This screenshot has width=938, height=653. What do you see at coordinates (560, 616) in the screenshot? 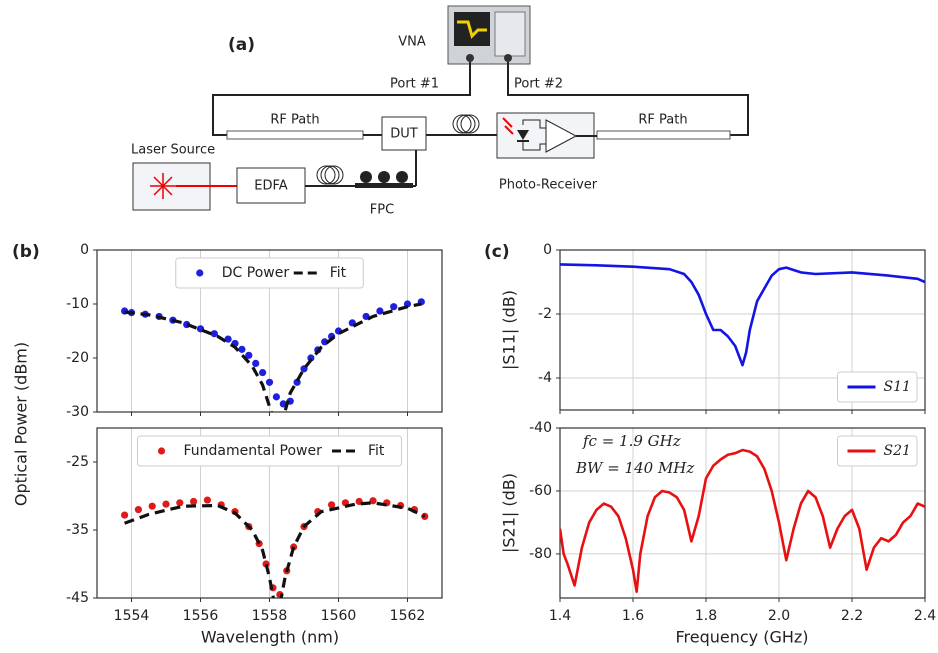
I see `x-tick-label: 1.4` at bounding box center [560, 616].